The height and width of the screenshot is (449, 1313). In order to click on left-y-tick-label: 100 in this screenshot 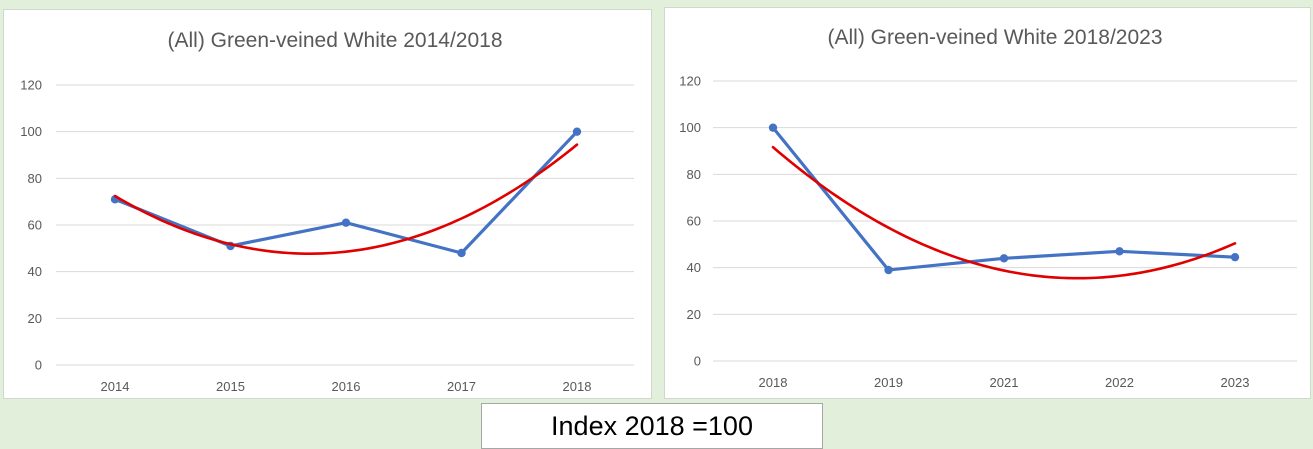, I will do `click(31, 131)`.